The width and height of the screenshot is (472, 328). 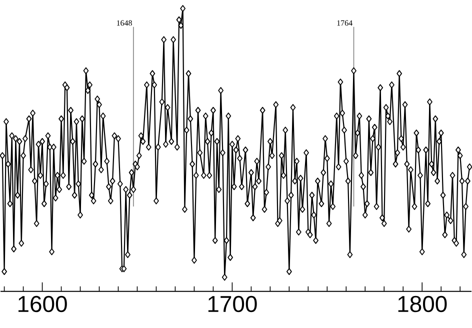 I want to click on x-tick-label: 1600, so click(x=42, y=304).